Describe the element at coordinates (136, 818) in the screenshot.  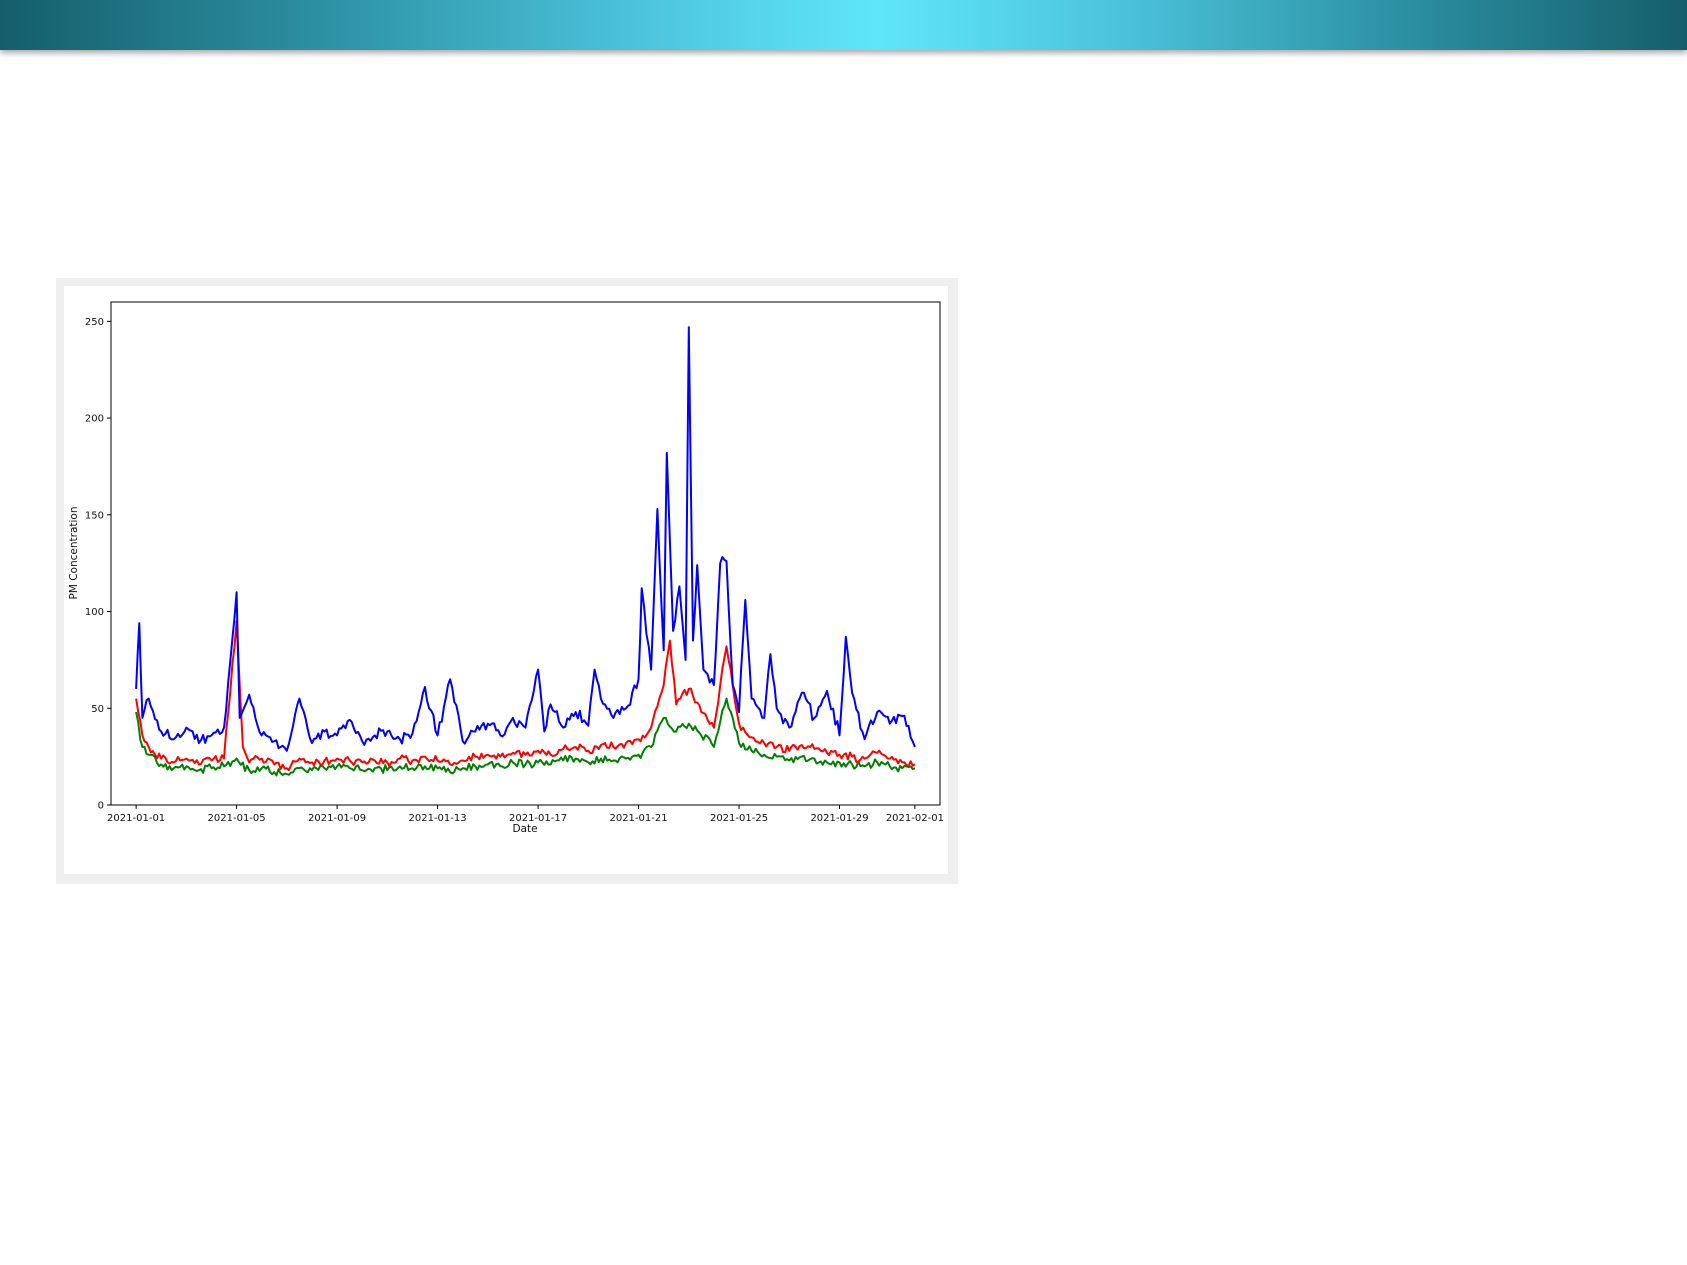
I see `x-tick-label: 2021-01-01` at that location.